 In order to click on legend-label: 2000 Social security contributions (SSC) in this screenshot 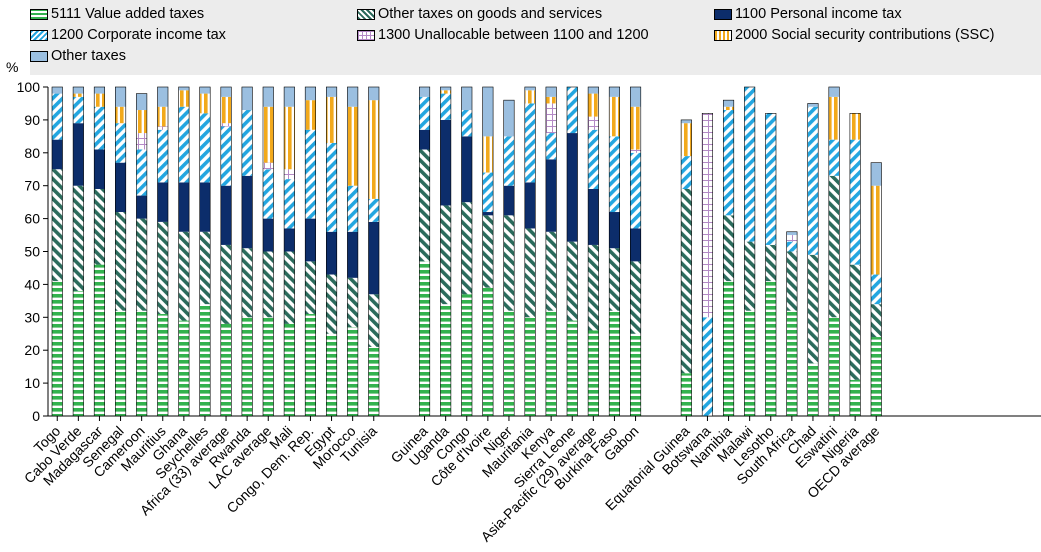, I will do `click(865, 35)`.